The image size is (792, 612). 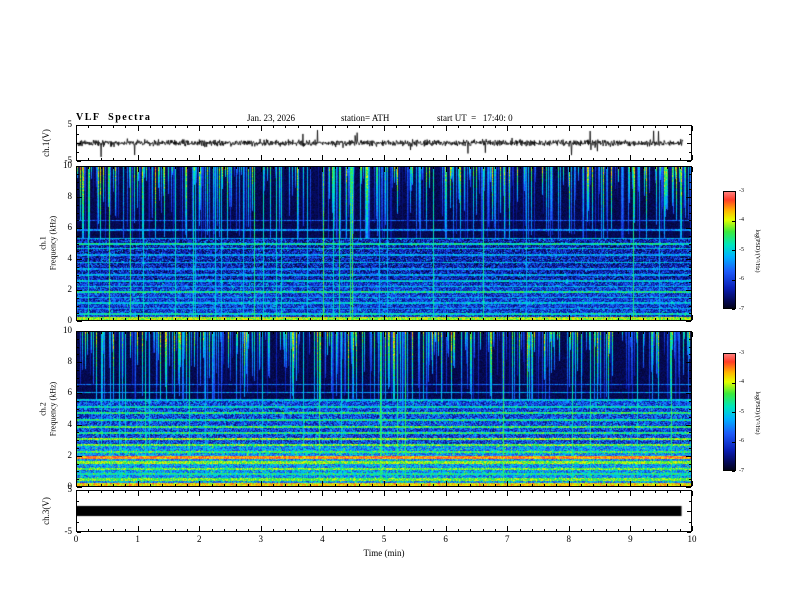 What do you see at coordinates (729, 250) in the screenshot?
I see `colorbar-ch1` at bounding box center [729, 250].